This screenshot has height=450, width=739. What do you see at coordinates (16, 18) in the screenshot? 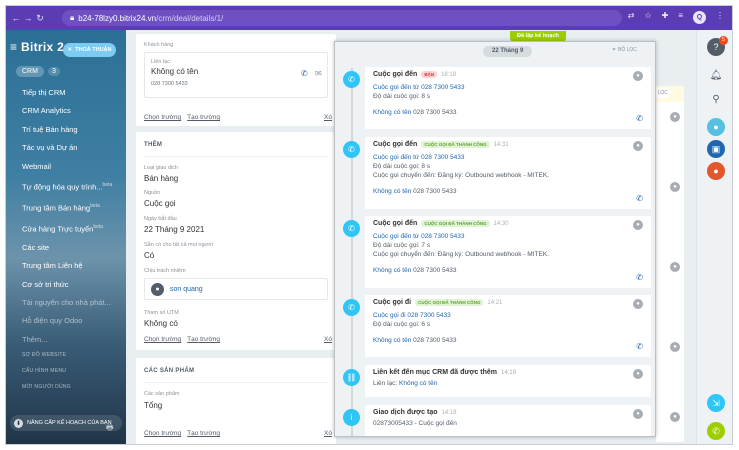
I see `back-icon: ←` at bounding box center [16, 18].